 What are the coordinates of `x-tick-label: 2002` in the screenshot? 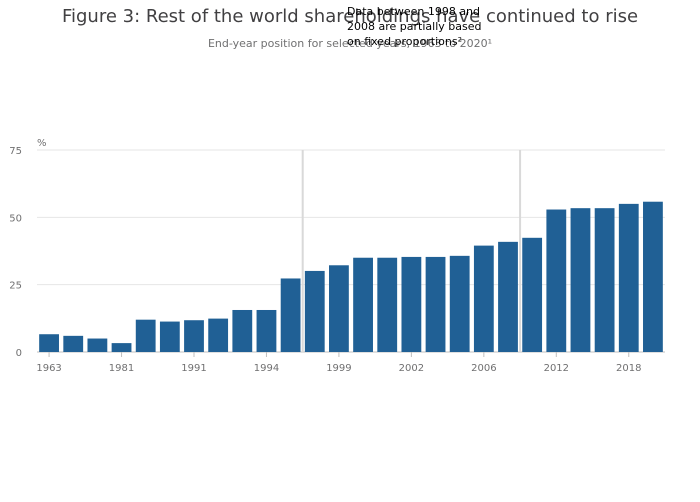 It's located at (411, 368).